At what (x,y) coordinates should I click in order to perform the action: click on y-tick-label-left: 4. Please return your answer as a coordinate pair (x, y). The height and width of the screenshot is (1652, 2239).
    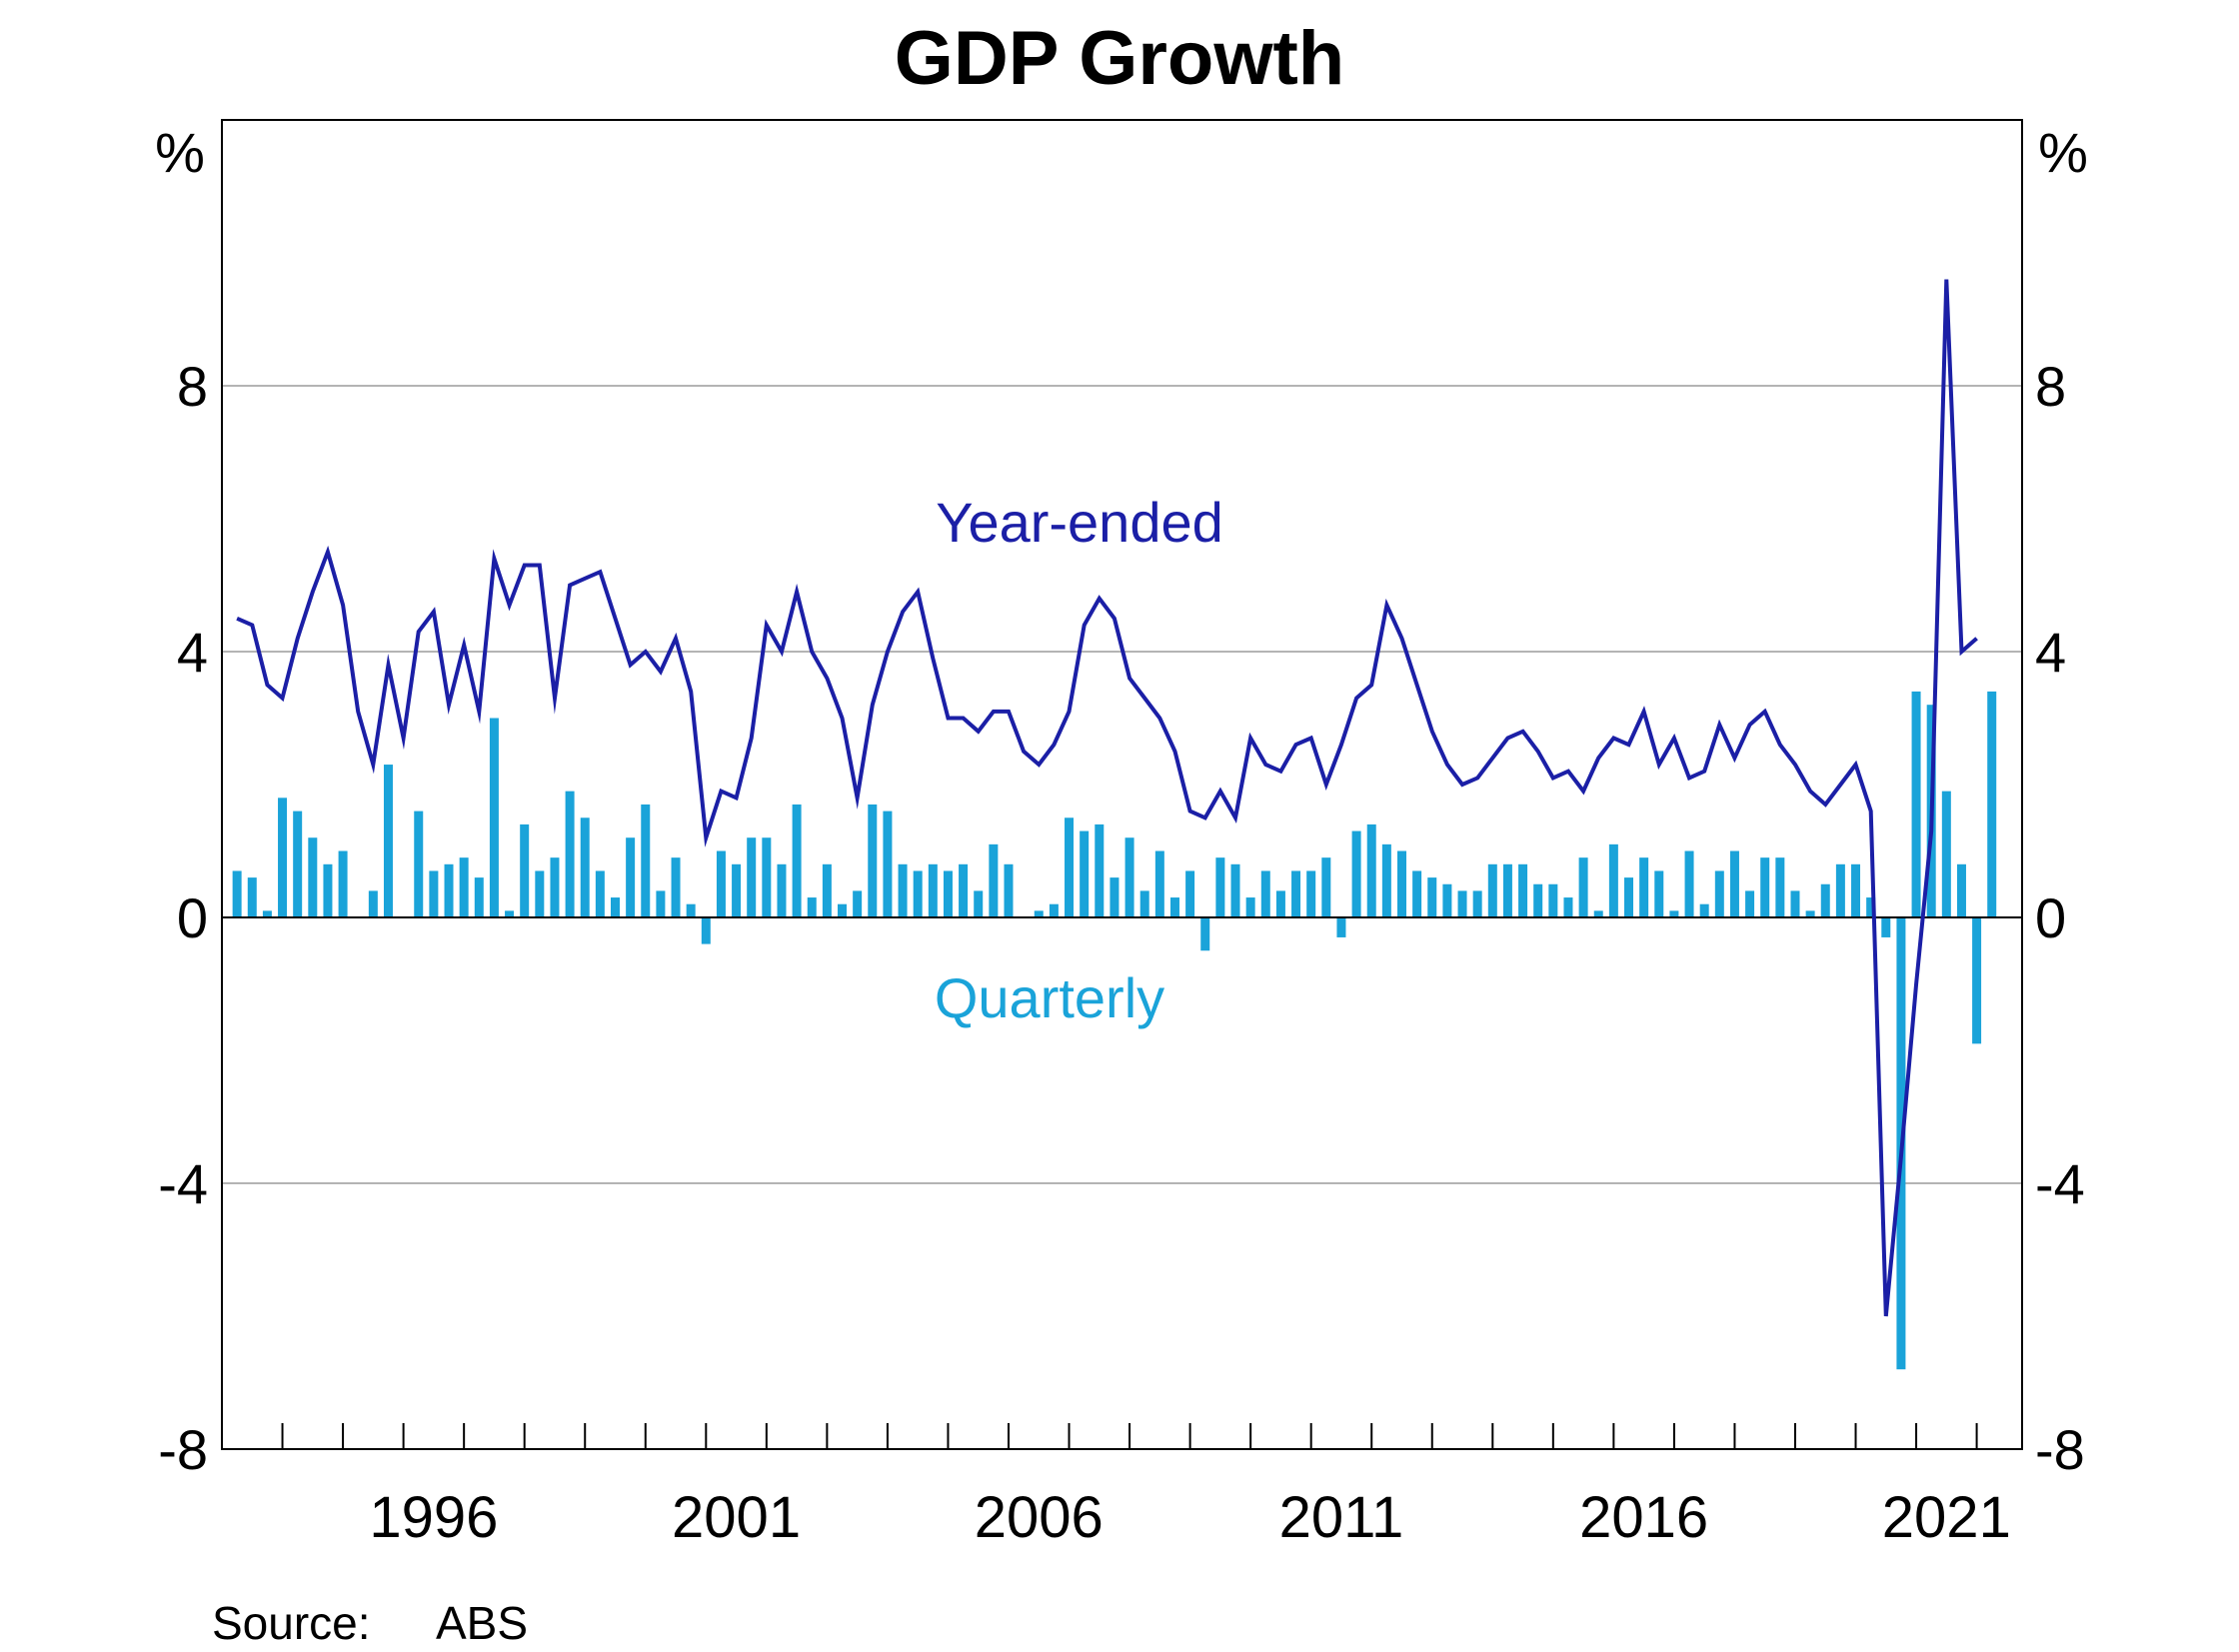
    Looking at the image, I should click on (192, 652).